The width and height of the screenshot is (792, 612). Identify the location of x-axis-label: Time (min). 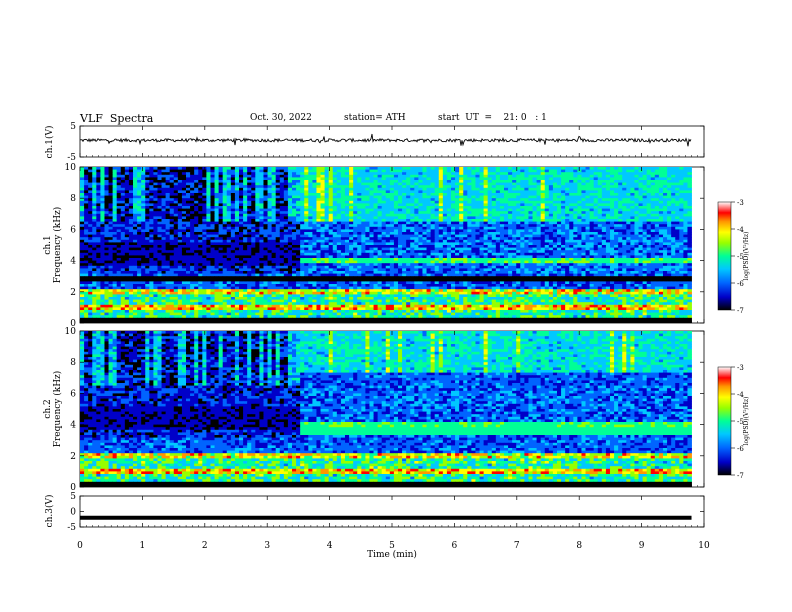
(392, 554).